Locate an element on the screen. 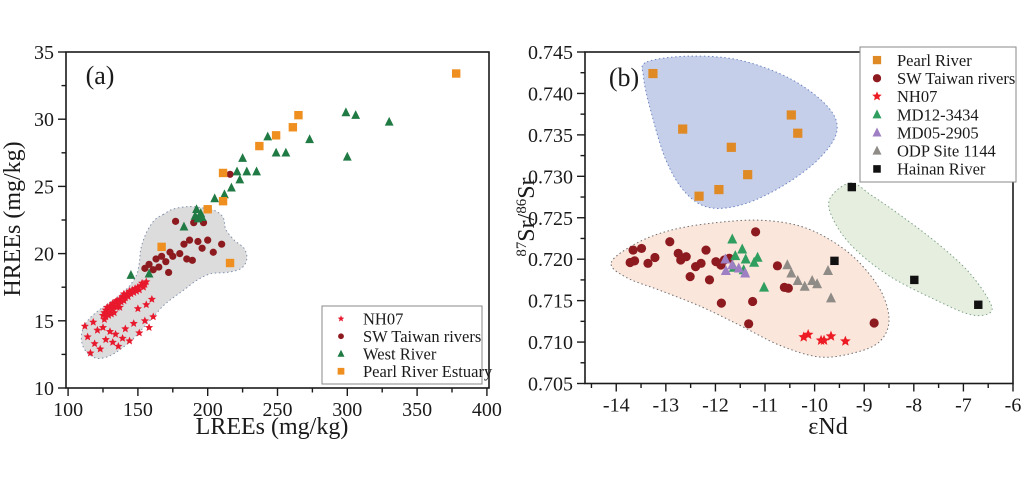  region-shelf-sediment-field is located at coordinates (164, 283).